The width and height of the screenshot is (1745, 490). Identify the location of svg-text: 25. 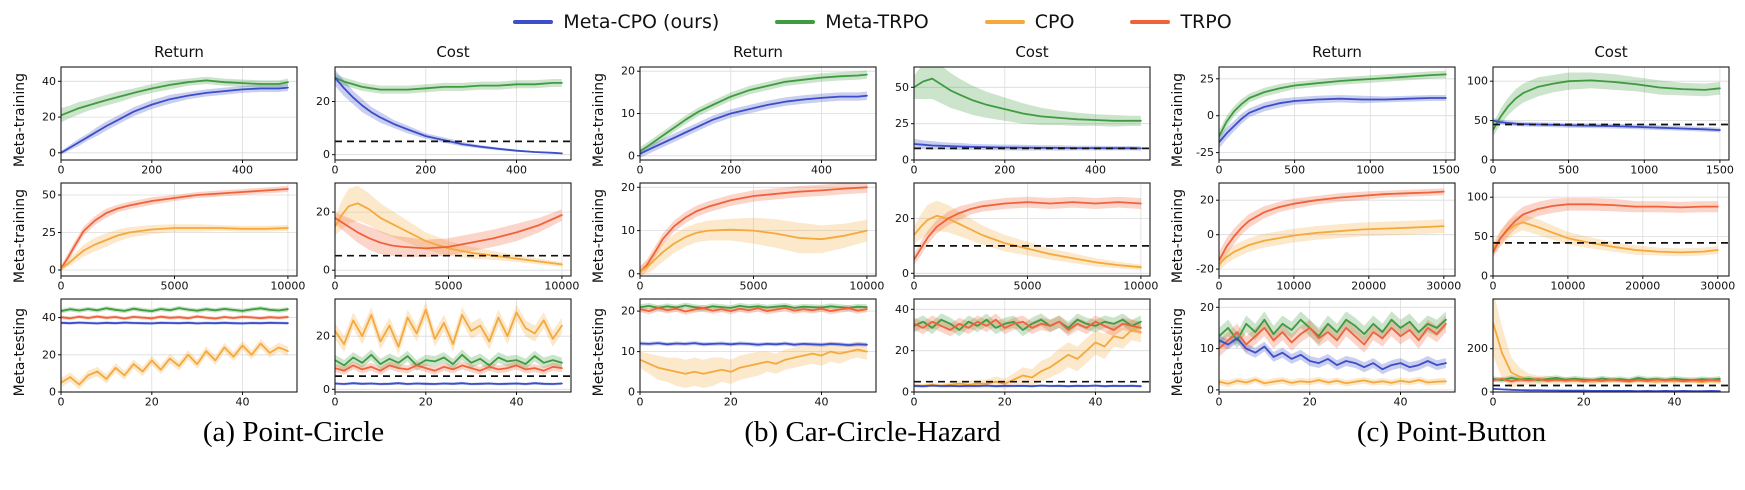
(1207, 78).